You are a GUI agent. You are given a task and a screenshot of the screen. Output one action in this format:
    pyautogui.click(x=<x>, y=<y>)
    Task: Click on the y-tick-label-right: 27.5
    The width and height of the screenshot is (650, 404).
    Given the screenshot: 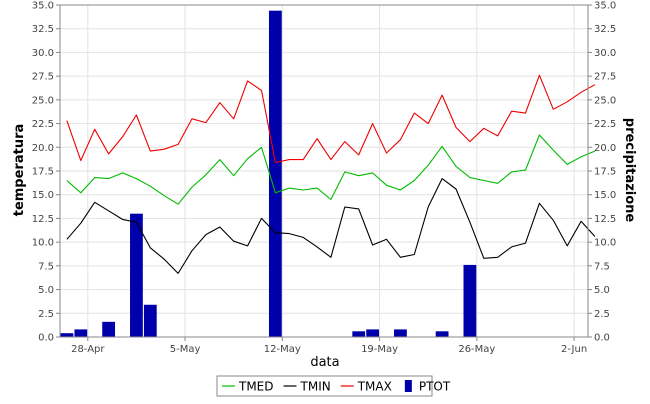 What is the action you would take?
    pyautogui.click(x=605, y=77)
    